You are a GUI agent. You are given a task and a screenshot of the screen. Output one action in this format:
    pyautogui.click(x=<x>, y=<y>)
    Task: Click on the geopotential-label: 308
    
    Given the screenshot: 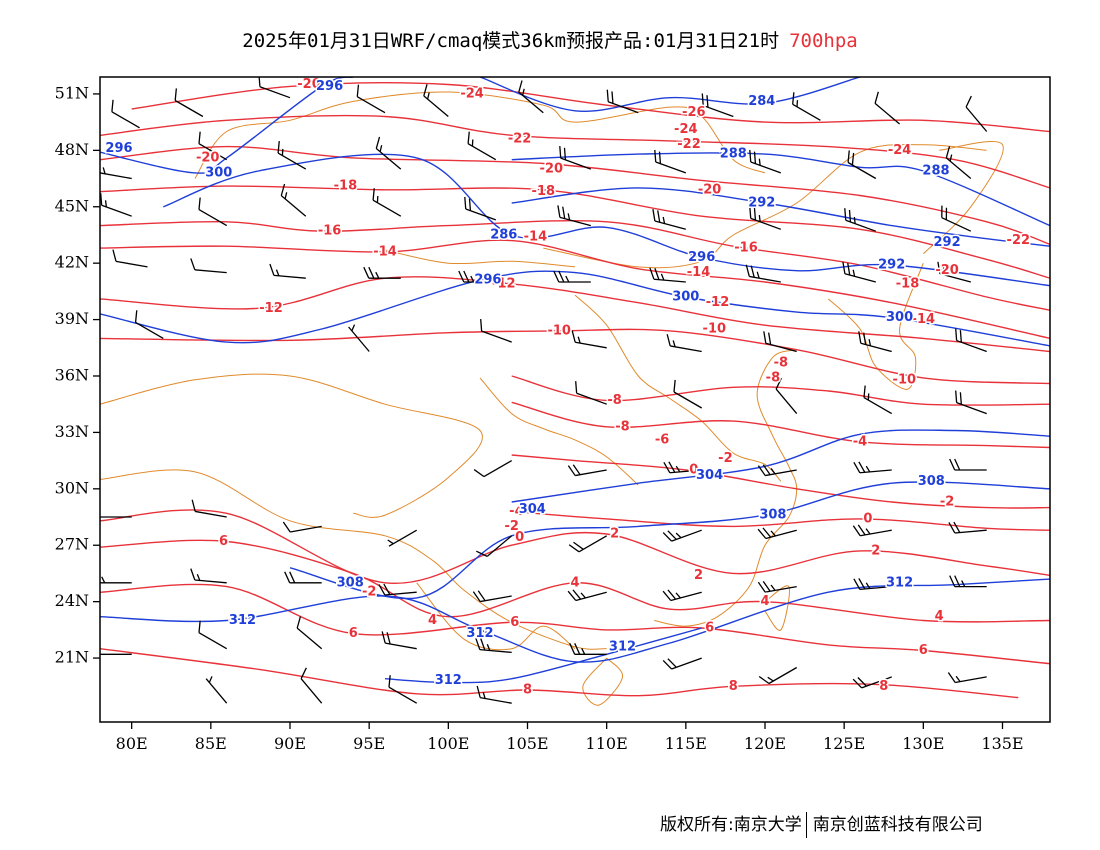 What is the action you would take?
    pyautogui.click(x=350, y=582)
    